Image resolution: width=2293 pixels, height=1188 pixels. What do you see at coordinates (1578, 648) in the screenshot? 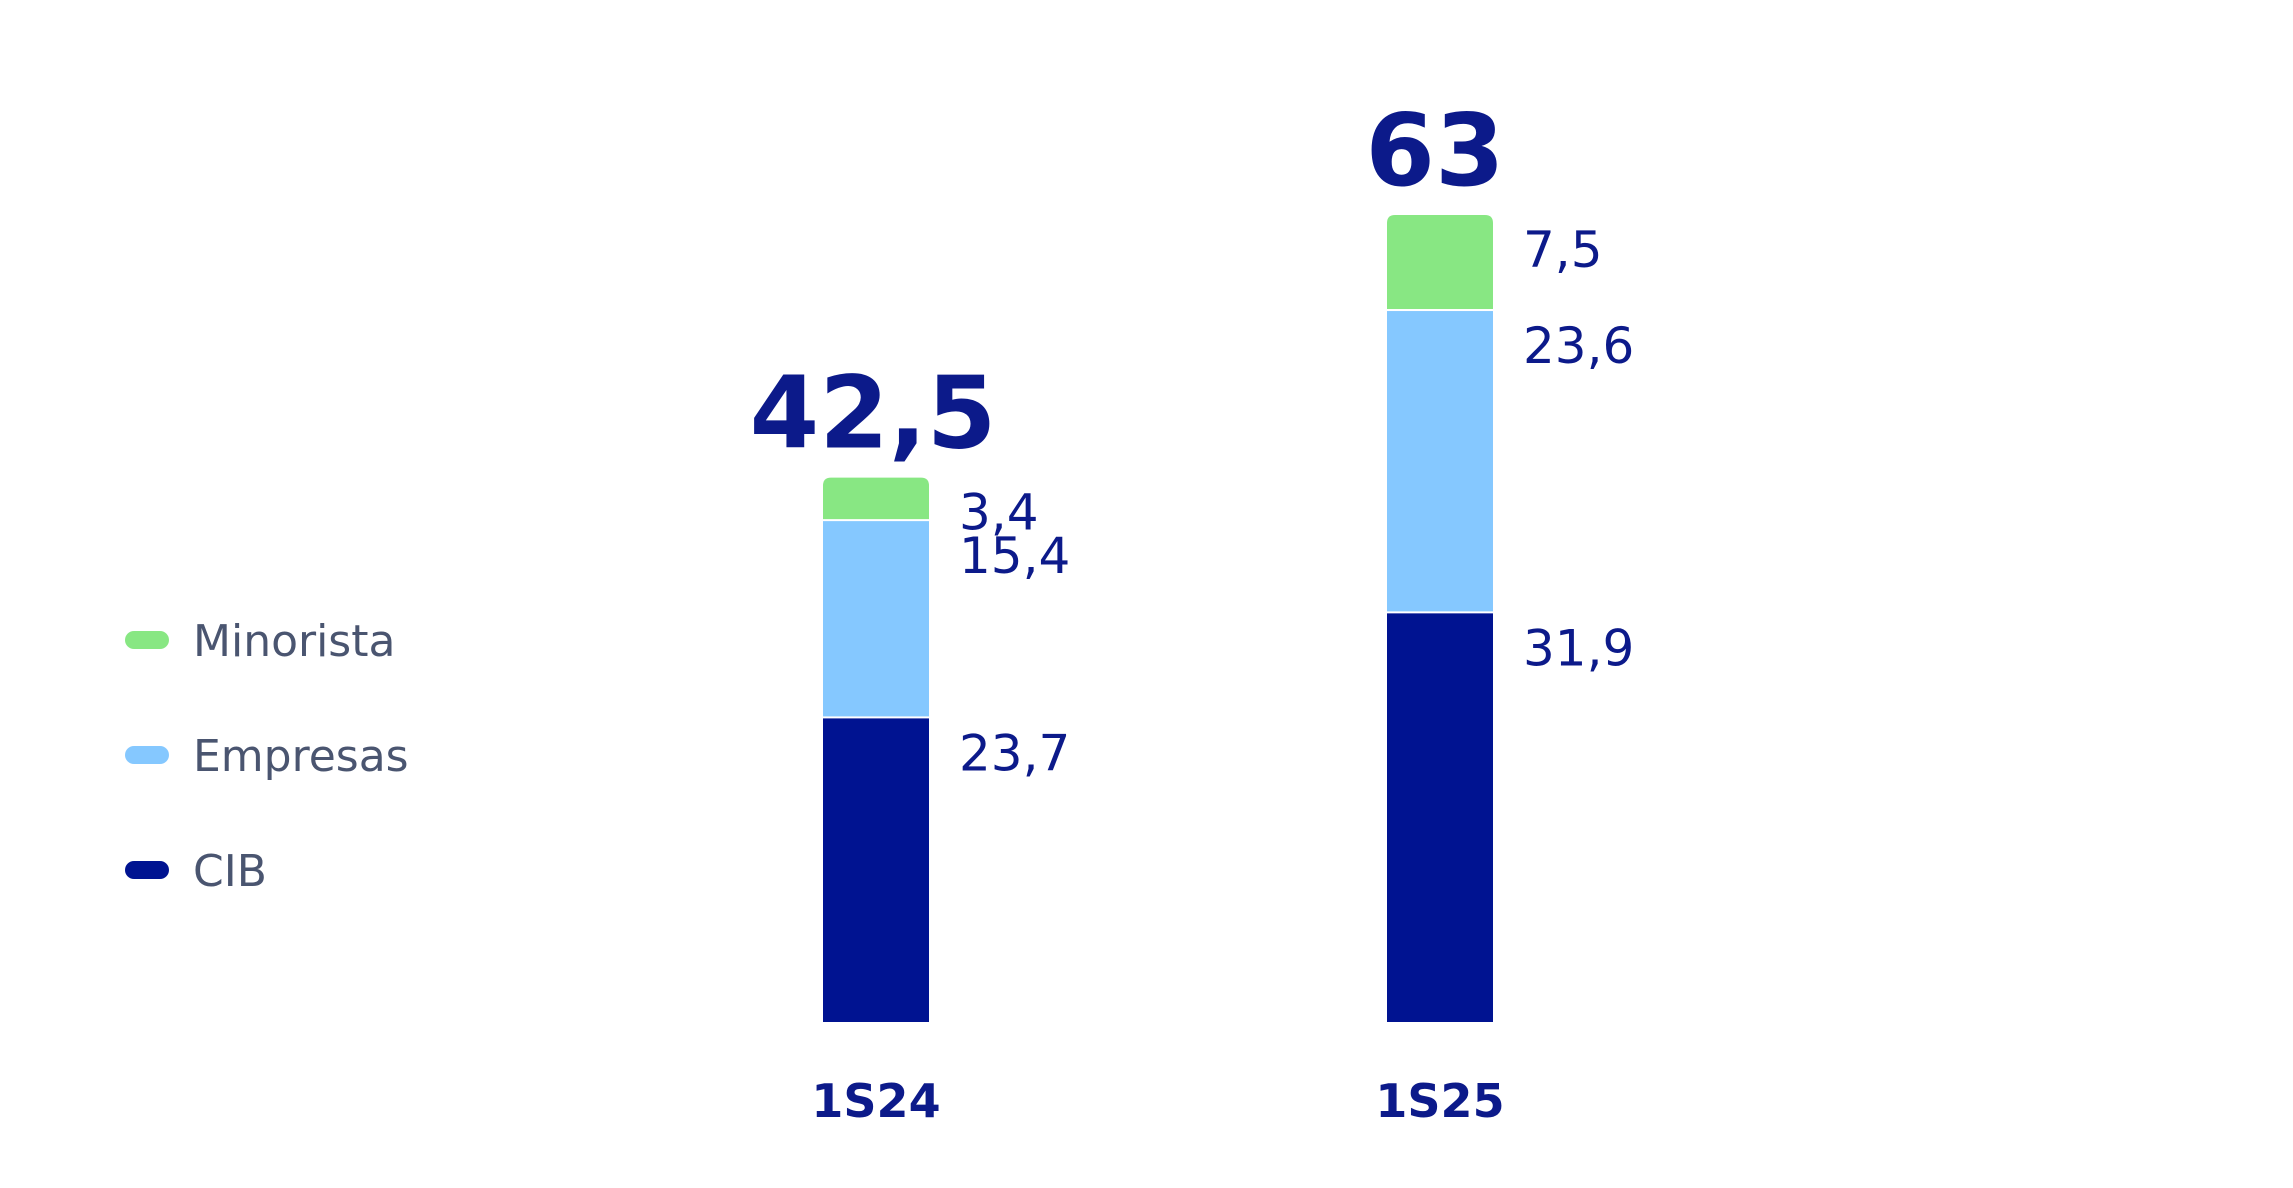
I see `value-label-cib-1s25: 31,9` at bounding box center [1578, 648].